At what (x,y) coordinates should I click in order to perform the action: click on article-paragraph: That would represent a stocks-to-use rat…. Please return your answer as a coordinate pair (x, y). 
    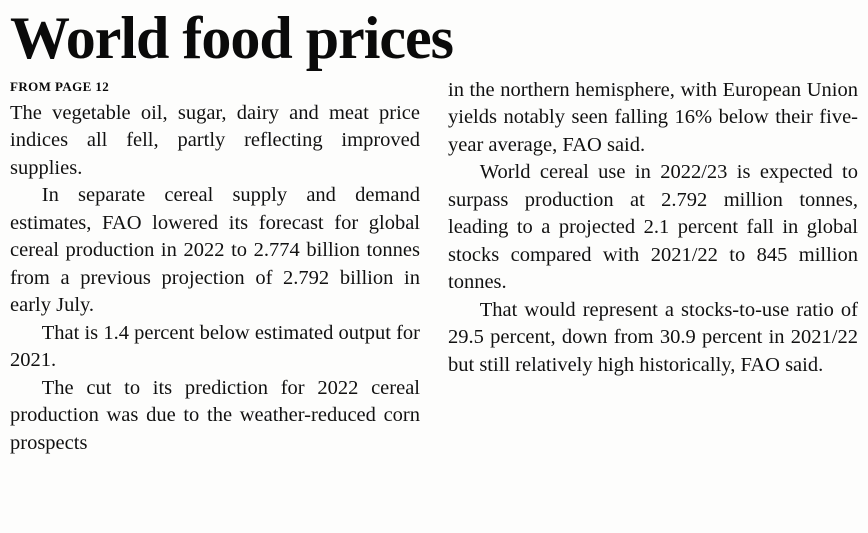
    Looking at the image, I should click on (653, 337).